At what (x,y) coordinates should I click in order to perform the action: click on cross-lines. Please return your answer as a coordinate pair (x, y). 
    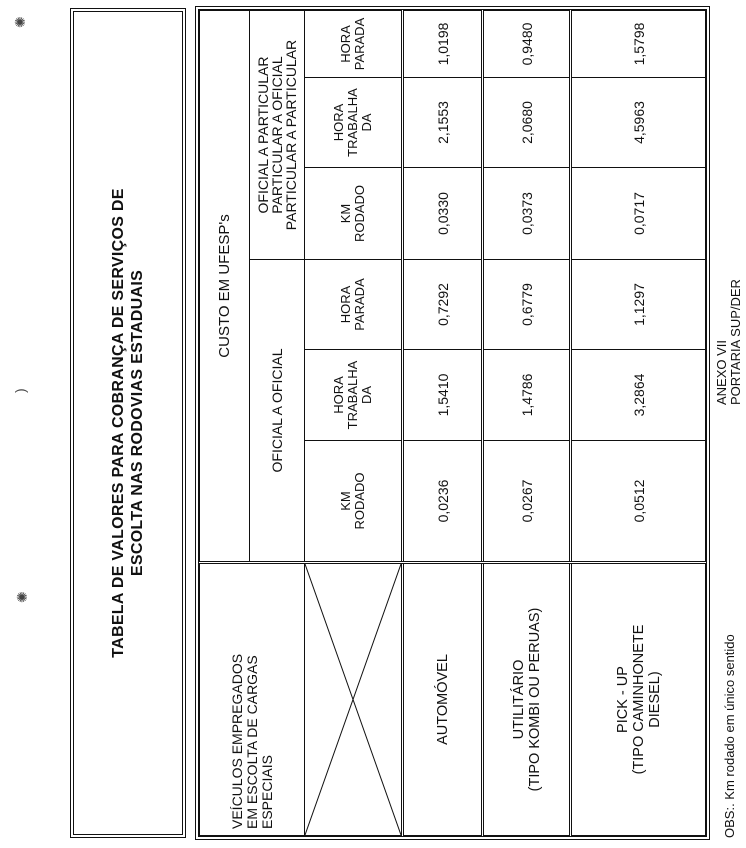
    Looking at the image, I should click on (353, 699).